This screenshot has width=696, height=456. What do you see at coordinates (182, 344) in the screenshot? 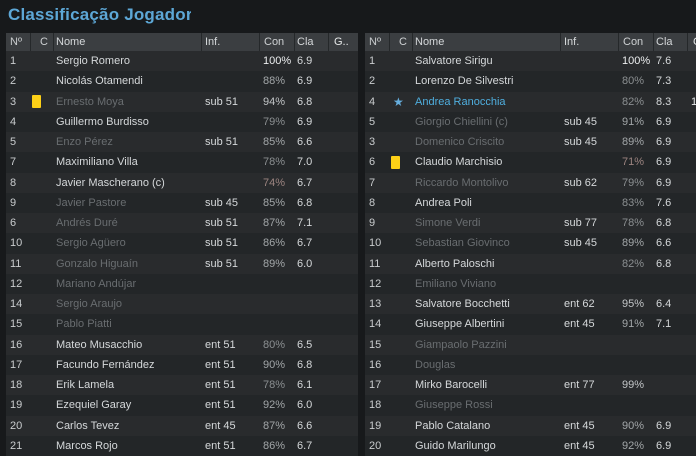
I see `player-row: 16 Mateo Musacchio ent 51 80% 6.5` at bounding box center [182, 344].